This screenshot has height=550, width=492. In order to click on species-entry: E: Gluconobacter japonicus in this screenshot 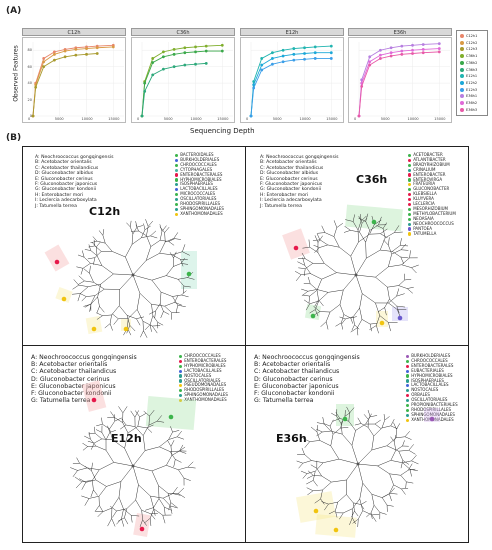, I will do `click(296, 386)`.